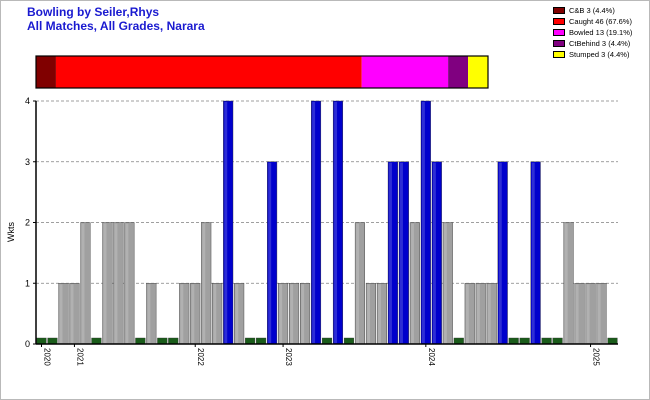  What do you see at coordinates (93, 12) in the screenshot?
I see `chart-title: Bowling by Seiler,Rhys` at bounding box center [93, 12].